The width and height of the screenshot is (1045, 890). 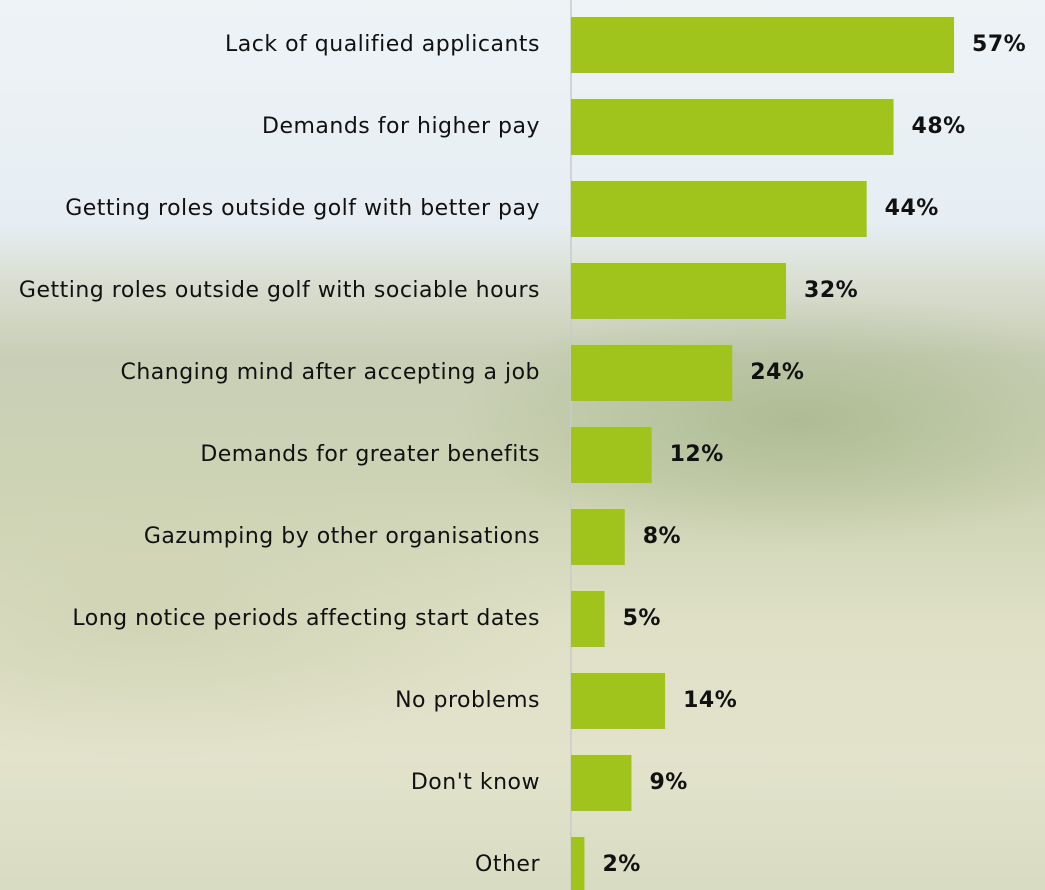 What do you see at coordinates (710, 700) in the screenshot?
I see `value-label: 14%` at bounding box center [710, 700].